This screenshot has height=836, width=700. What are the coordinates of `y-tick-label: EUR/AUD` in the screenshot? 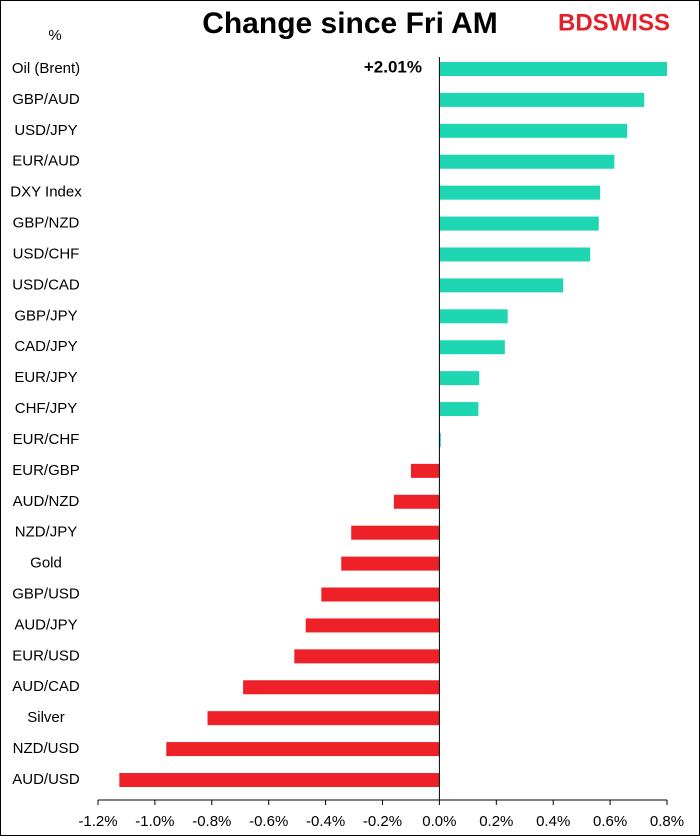 It's located at (46, 161).